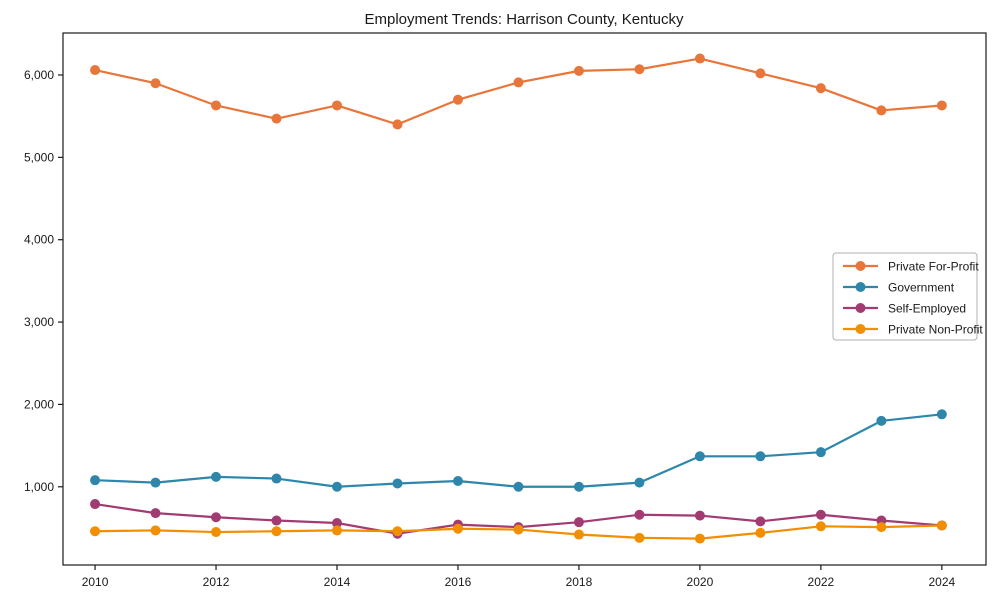  Describe the element at coordinates (860, 266) in the screenshot. I see `legend-marker-private-for-profit` at that location.